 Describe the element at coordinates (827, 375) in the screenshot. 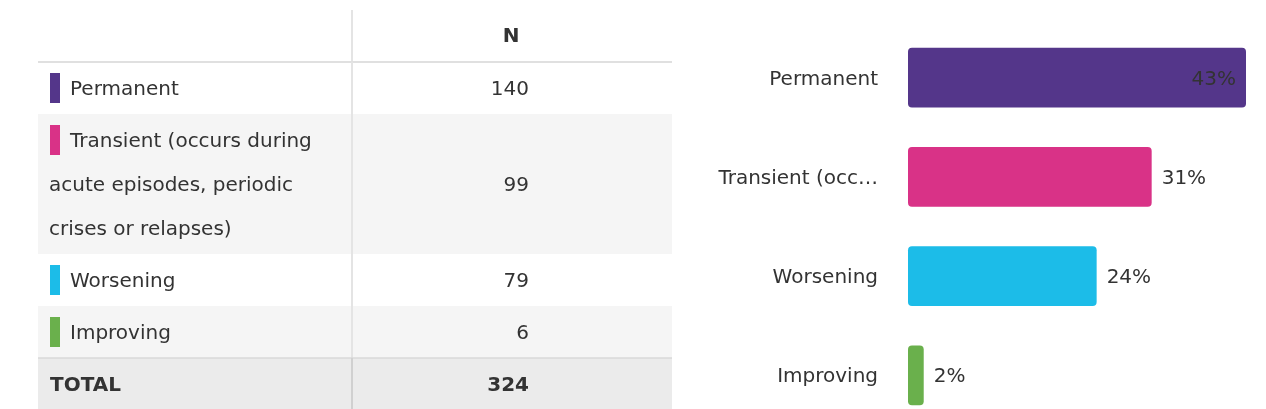

I see `y-tick-label: Improving` at that location.